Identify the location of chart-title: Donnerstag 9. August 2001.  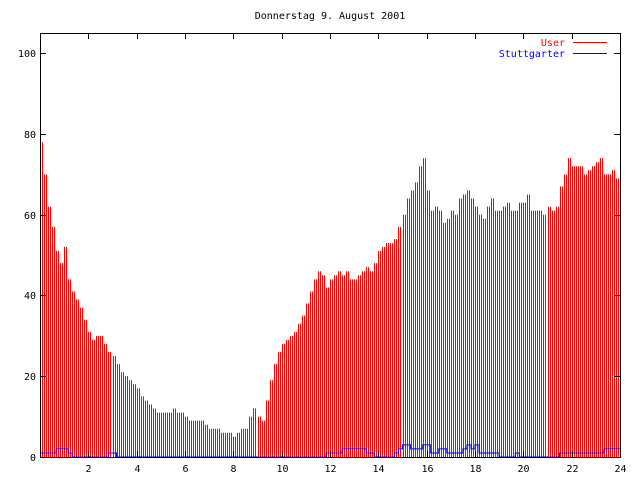
(330, 16).